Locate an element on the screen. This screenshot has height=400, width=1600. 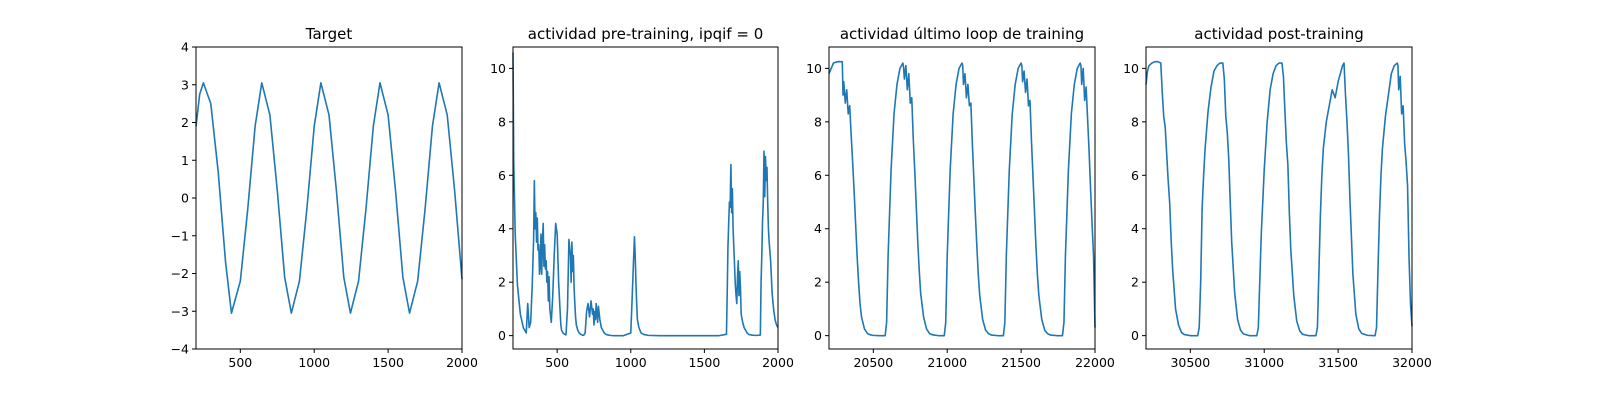
y-tick-label: −4 is located at coordinates (180, 349).